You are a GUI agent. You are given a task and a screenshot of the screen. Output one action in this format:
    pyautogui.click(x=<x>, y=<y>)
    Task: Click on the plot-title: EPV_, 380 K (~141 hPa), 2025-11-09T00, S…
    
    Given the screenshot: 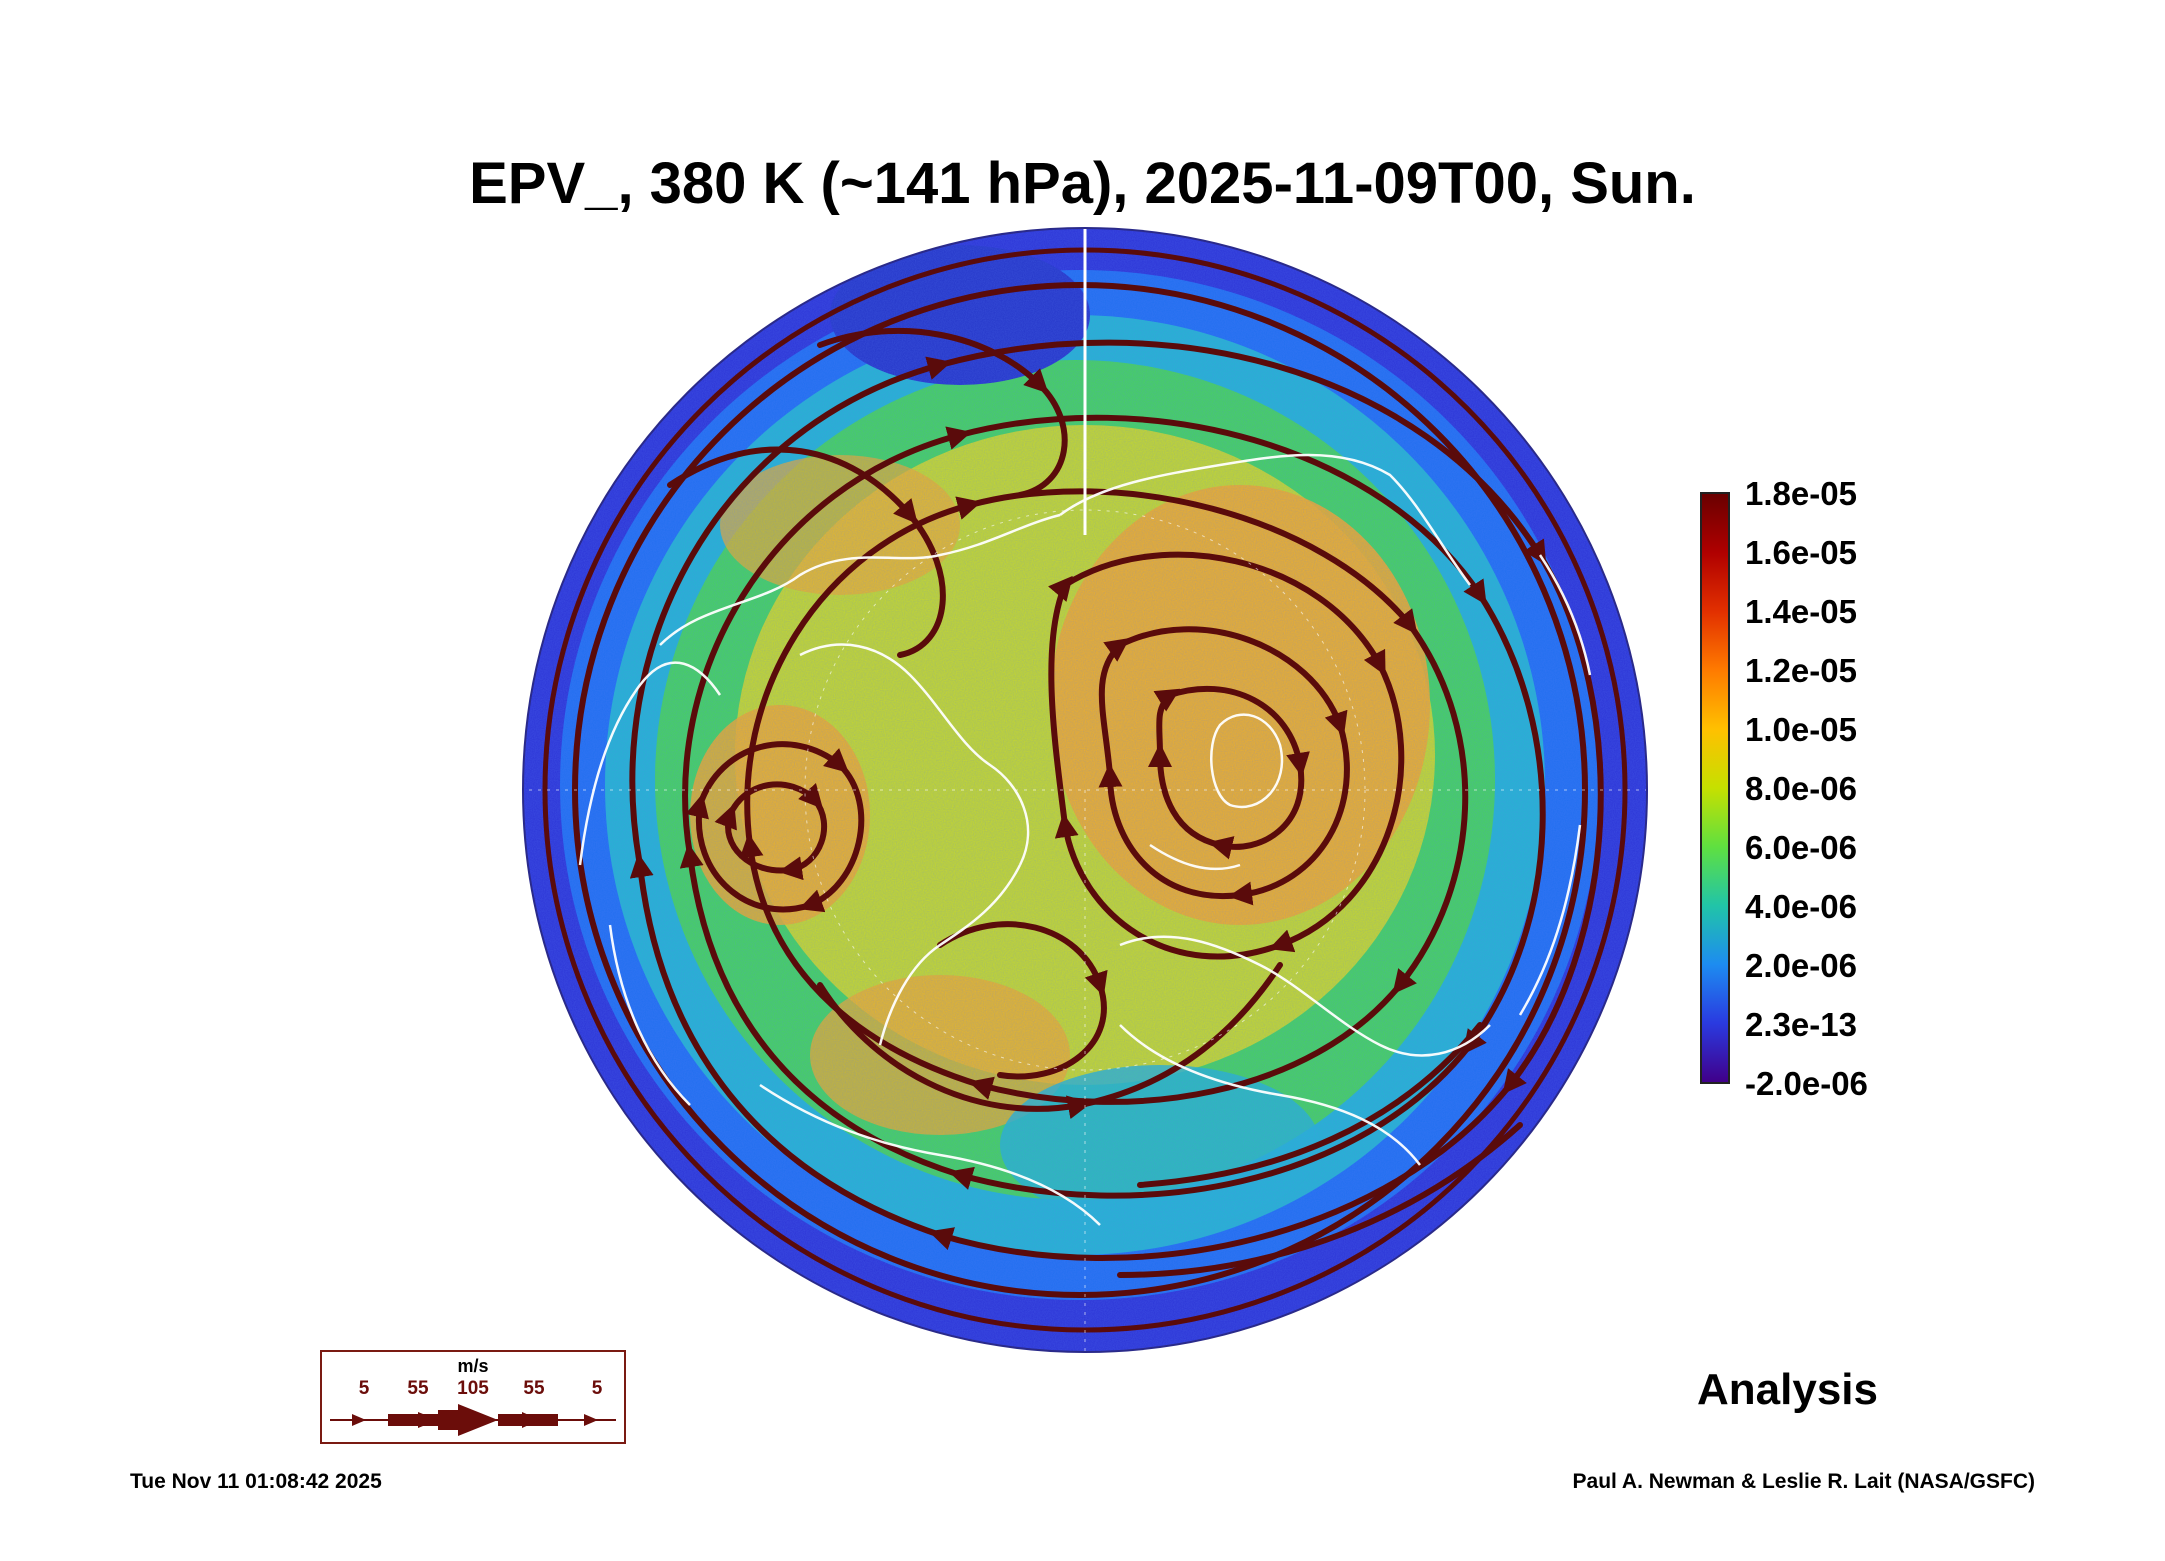 What is the action you would take?
    pyautogui.click(x=1082, y=183)
    